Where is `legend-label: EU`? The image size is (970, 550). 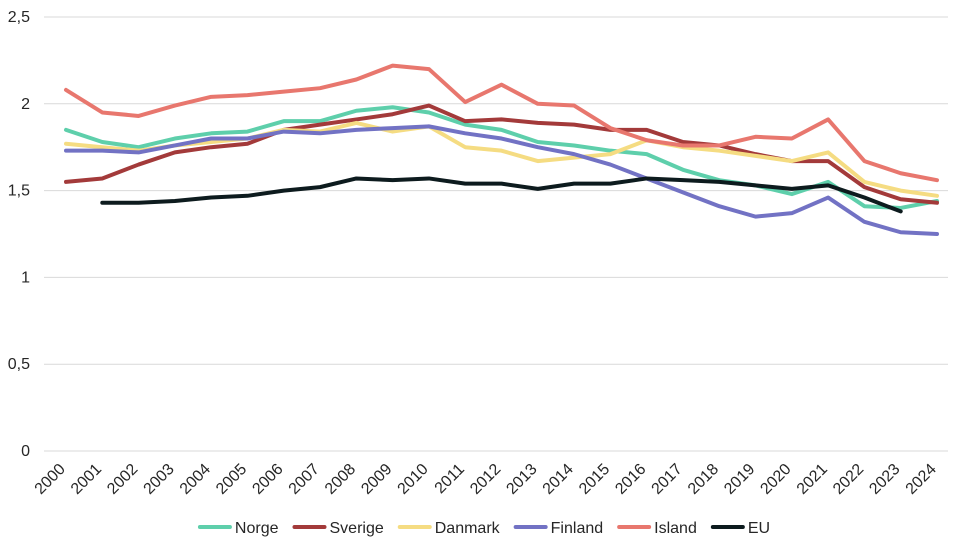 legend-label: EU is located at coordinates (759, 528).